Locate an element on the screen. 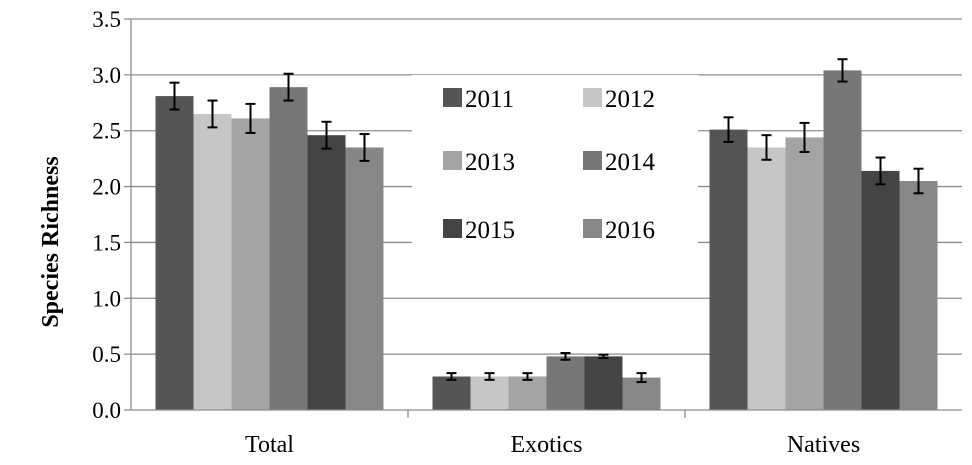  x-tick-label: Exotics is located at coordinates (547, 445).